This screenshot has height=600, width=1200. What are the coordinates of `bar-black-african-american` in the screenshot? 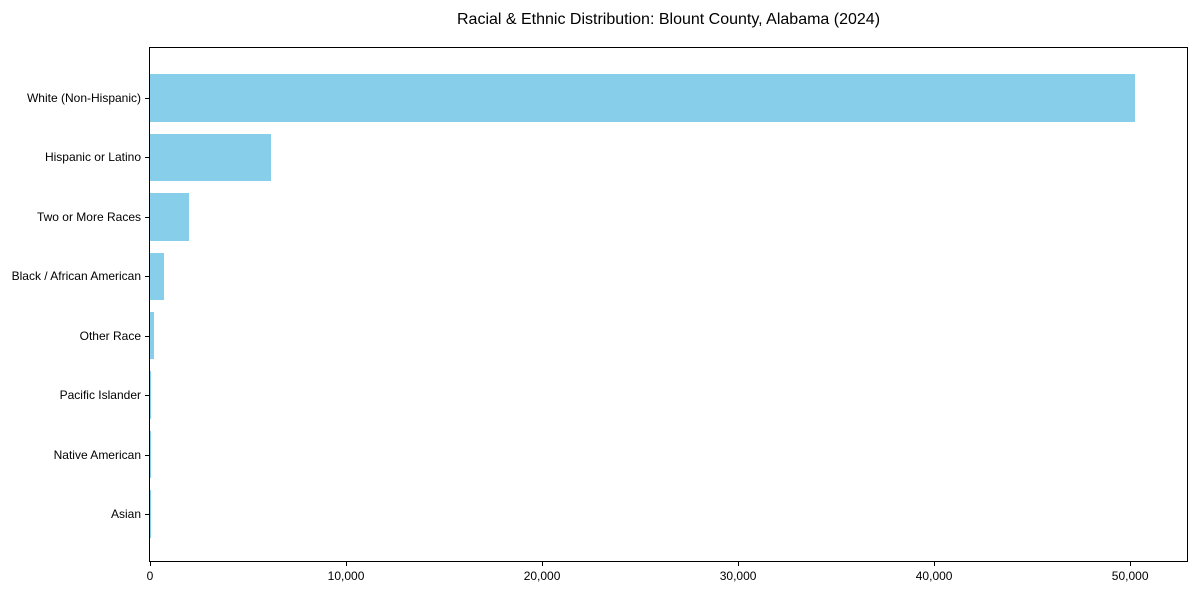 It's located at (157, 276).